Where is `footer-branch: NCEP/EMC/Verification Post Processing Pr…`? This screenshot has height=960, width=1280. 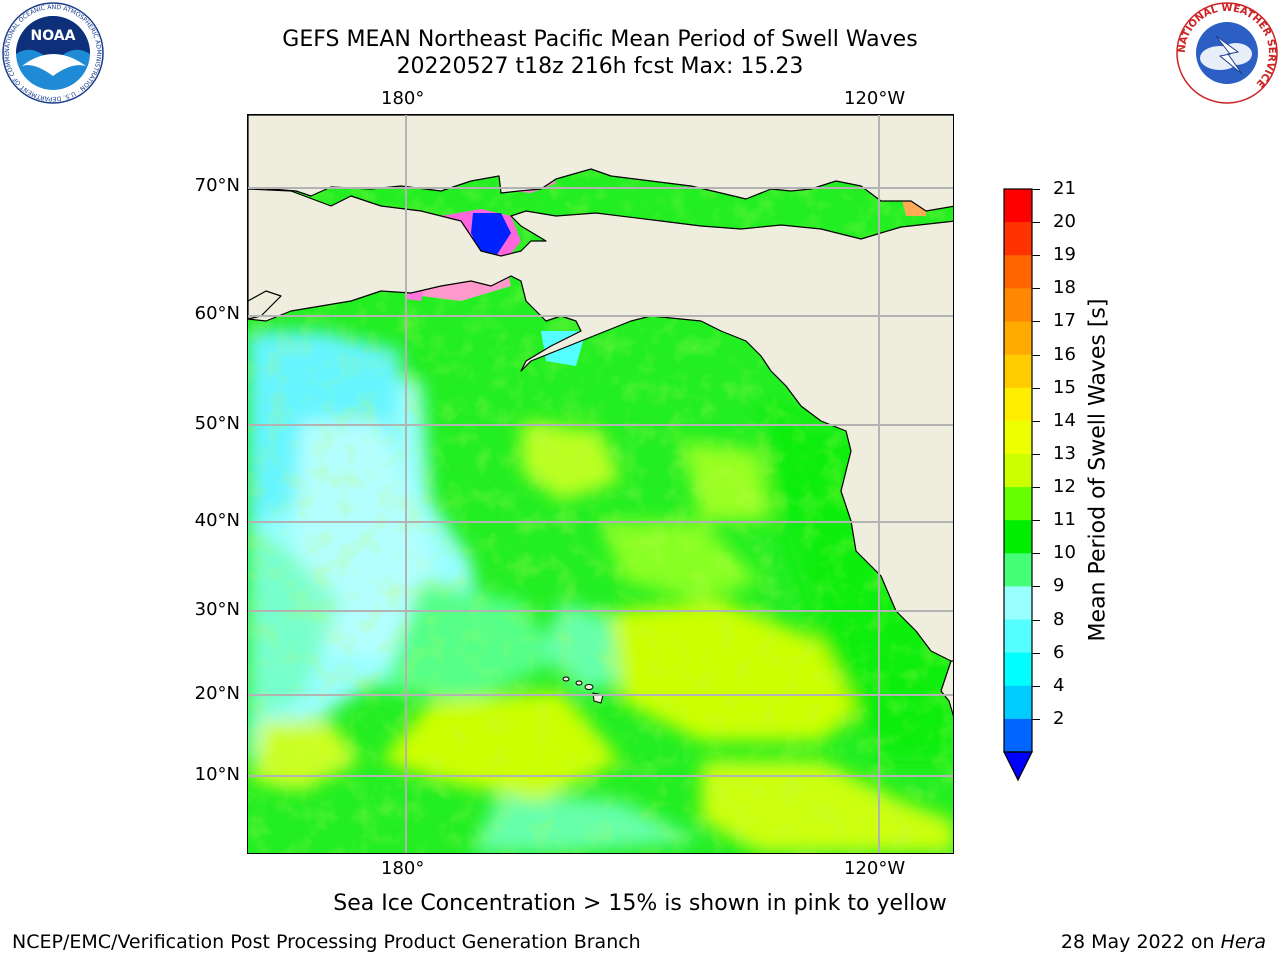 footer-branch: NCEP/EMC/Verification Post Processing Pr… is located at coordinates (326, 942).